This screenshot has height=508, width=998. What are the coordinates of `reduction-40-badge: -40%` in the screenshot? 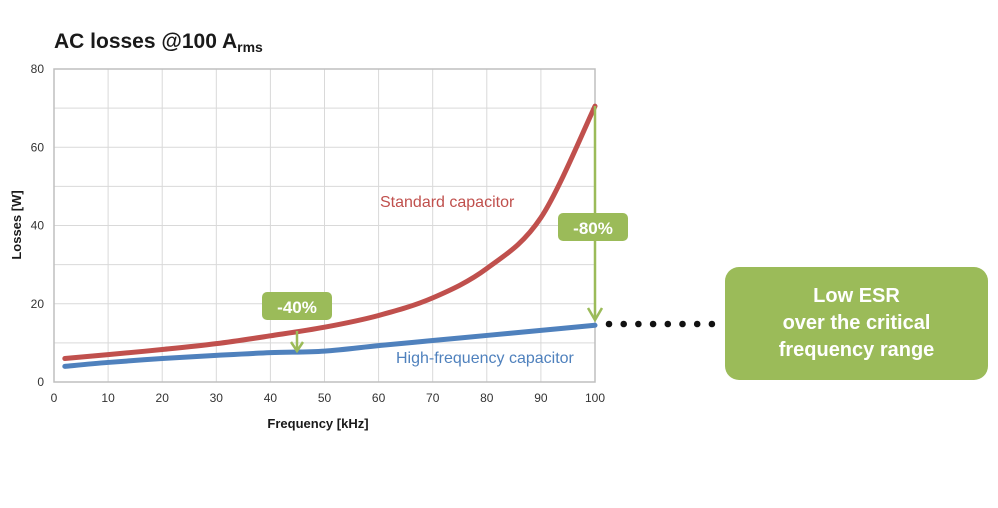 It's located at (297, 306).